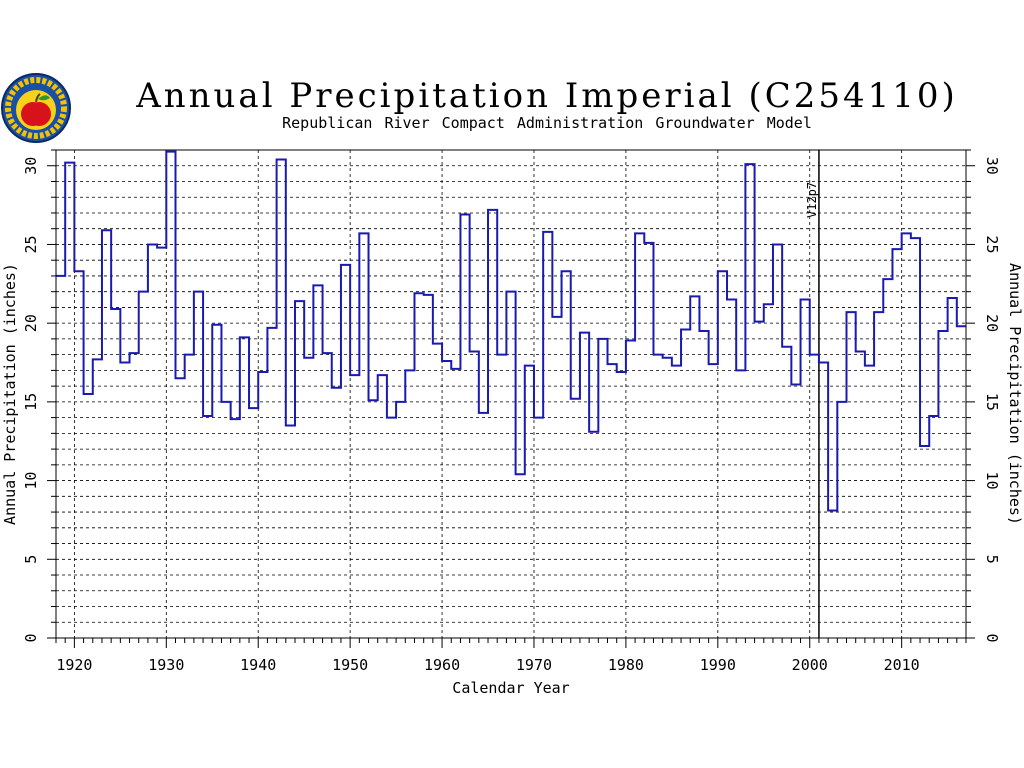 The image size is (1024, 768). Describe the element at coordinates (992, 323) in the screenshot. I see `y-tick-label-right: 20` at that location.